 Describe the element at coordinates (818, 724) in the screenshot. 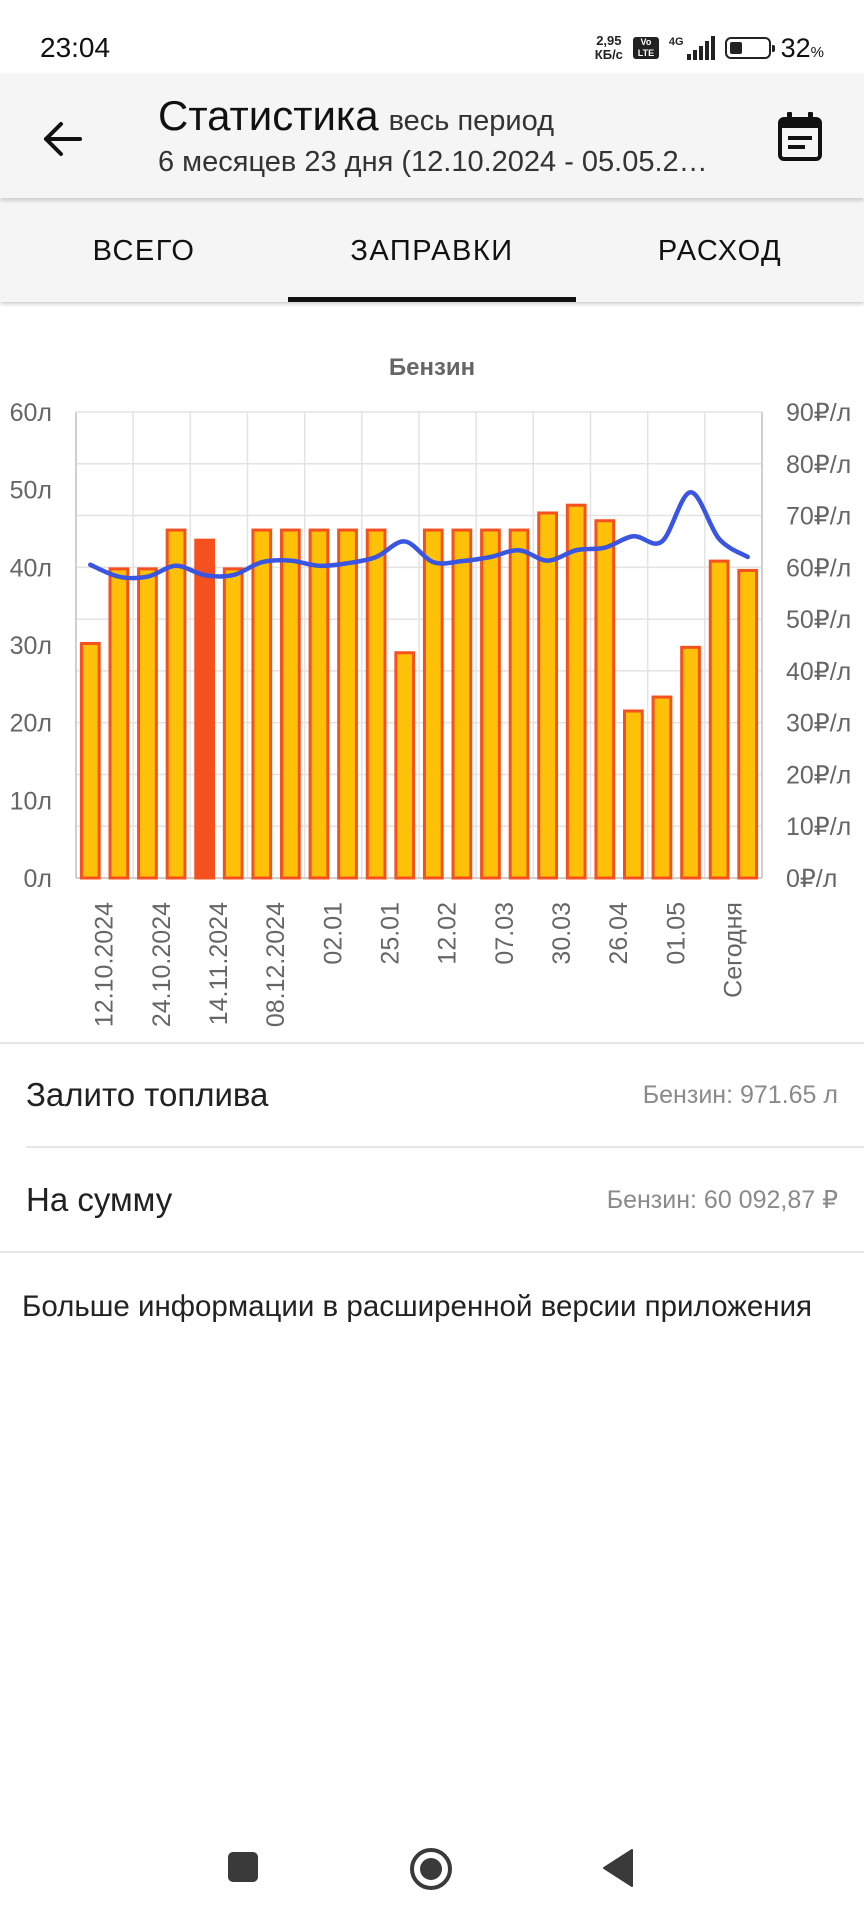

I see `y-tick-right: 30₽/л` at that location.